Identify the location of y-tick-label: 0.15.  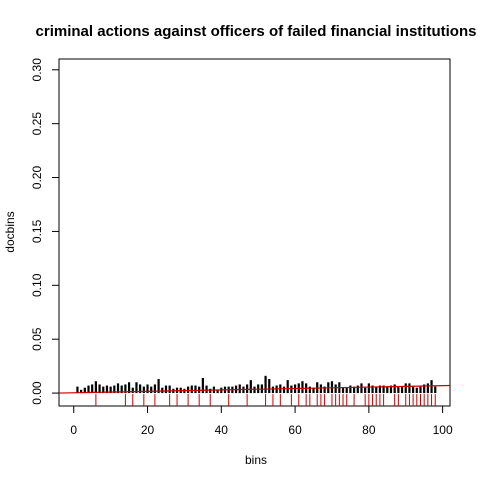
(37, 231).